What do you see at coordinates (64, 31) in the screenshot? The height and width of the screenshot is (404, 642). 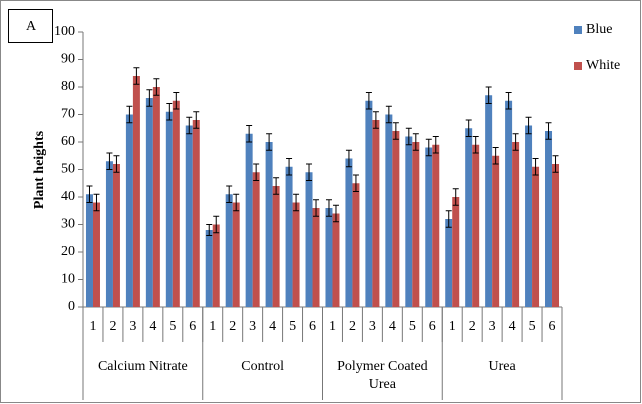 I see `y-tick-label: 100` at bounding box center [64, 31].